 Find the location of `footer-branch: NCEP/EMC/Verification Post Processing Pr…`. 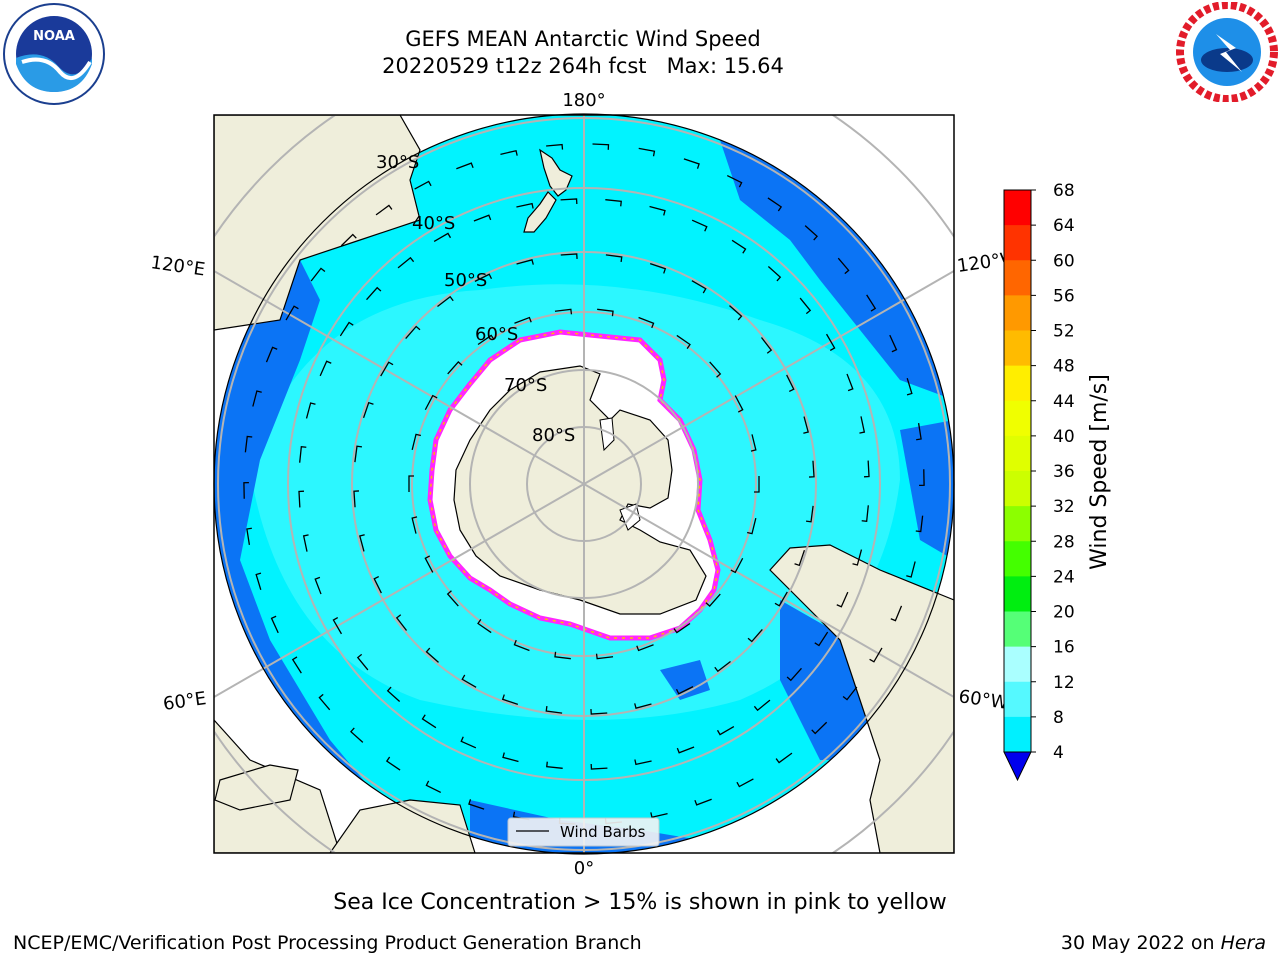

footer-branch: NCEP/EMC/Verification Post Processing Pr… is located at coordinates (327, 943).